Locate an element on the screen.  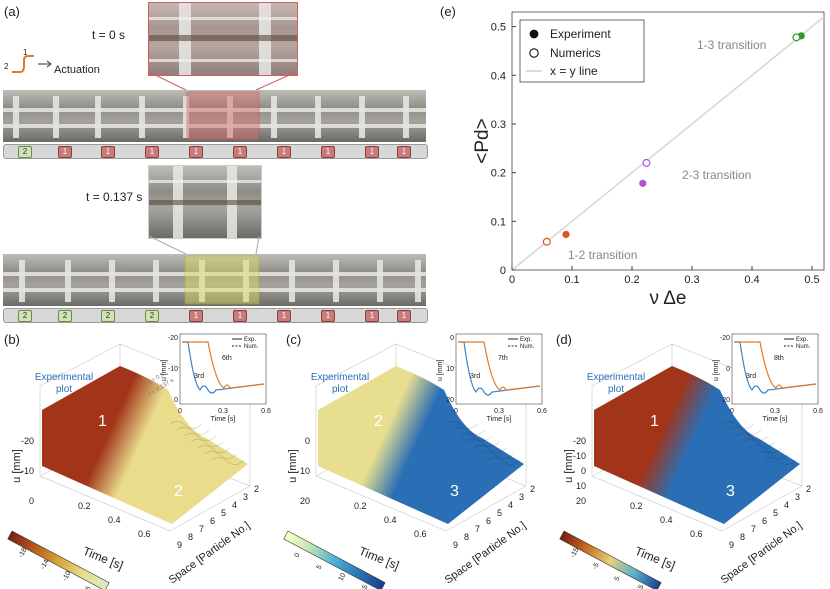
state-strip-top: 2 1 1 1 1 1 1 1 1 1 is located at coordinates (215, 151).